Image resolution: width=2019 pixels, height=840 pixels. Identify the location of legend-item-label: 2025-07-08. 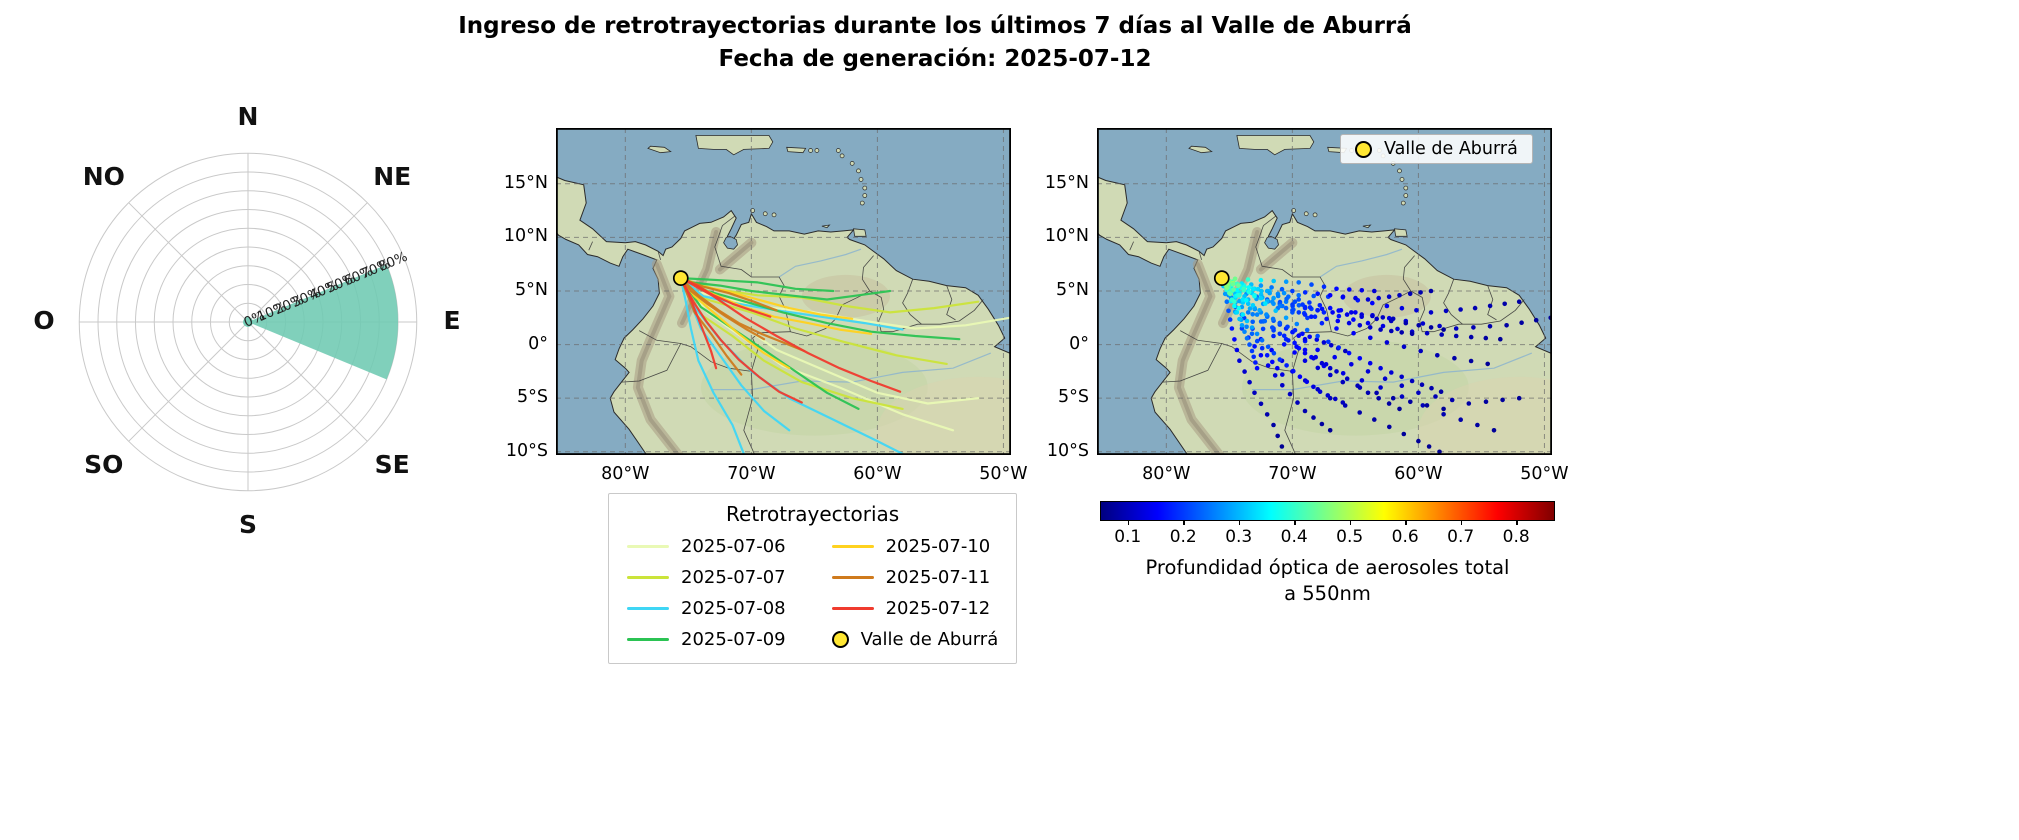
(733, 608).